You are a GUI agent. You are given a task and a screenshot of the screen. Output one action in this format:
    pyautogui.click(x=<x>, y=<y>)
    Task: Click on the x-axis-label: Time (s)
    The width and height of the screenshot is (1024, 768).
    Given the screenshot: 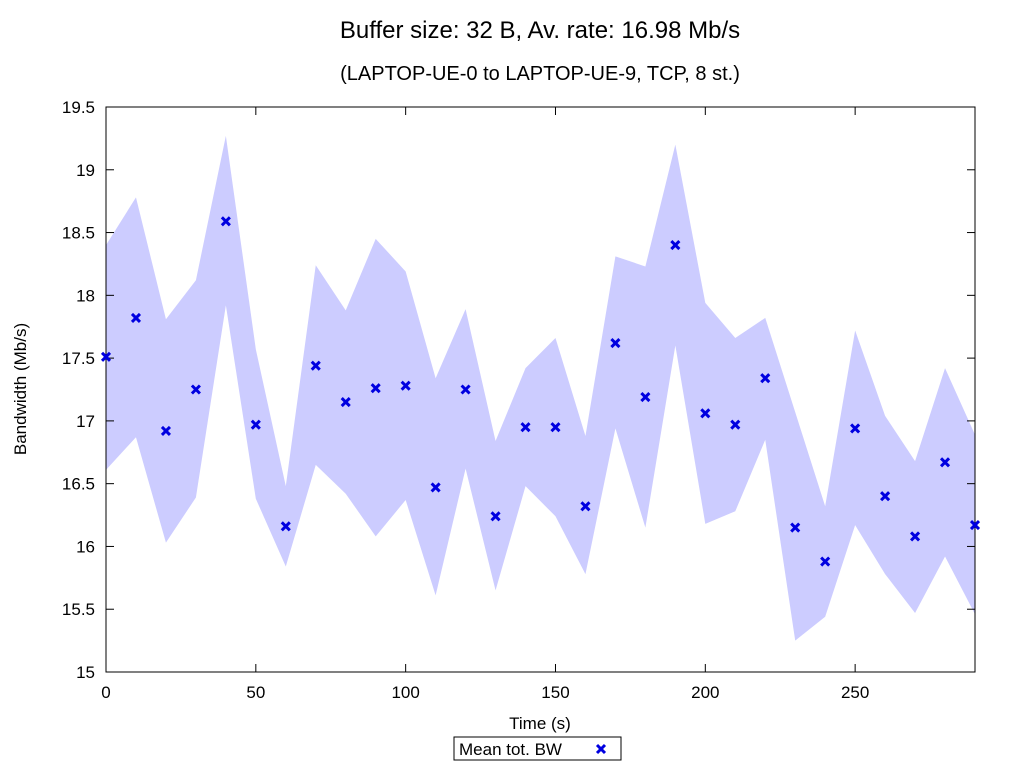 What is the action you would take?
    pyautogui.click(x=540, y=723)
    